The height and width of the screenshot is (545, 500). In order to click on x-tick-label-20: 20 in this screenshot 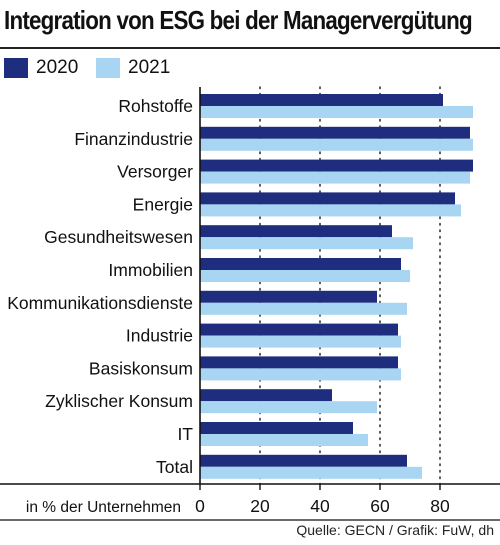, I will do `click(260, 506)`.